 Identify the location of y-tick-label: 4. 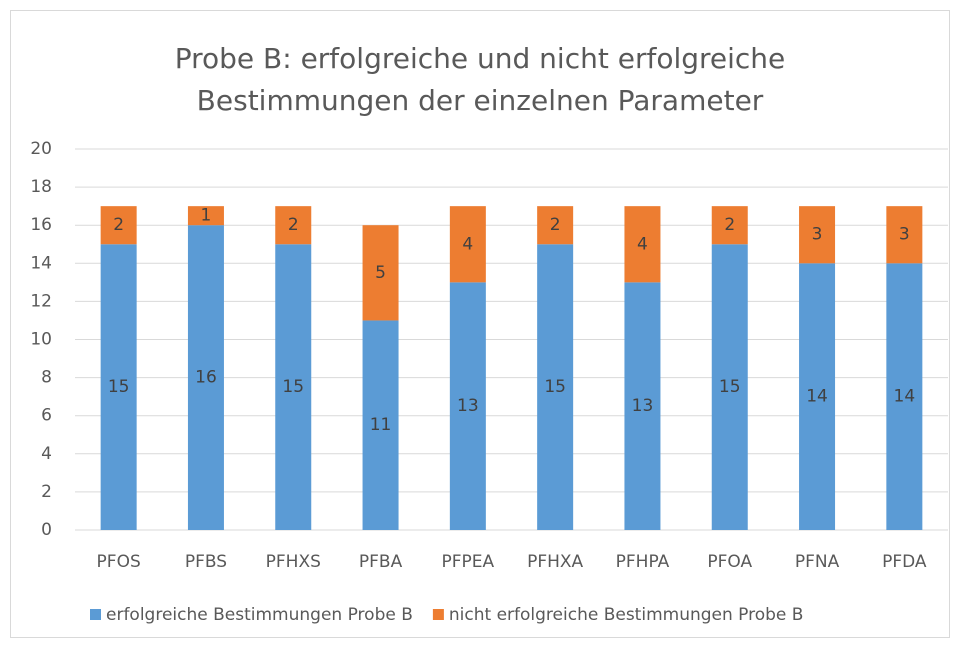
(46, 454).